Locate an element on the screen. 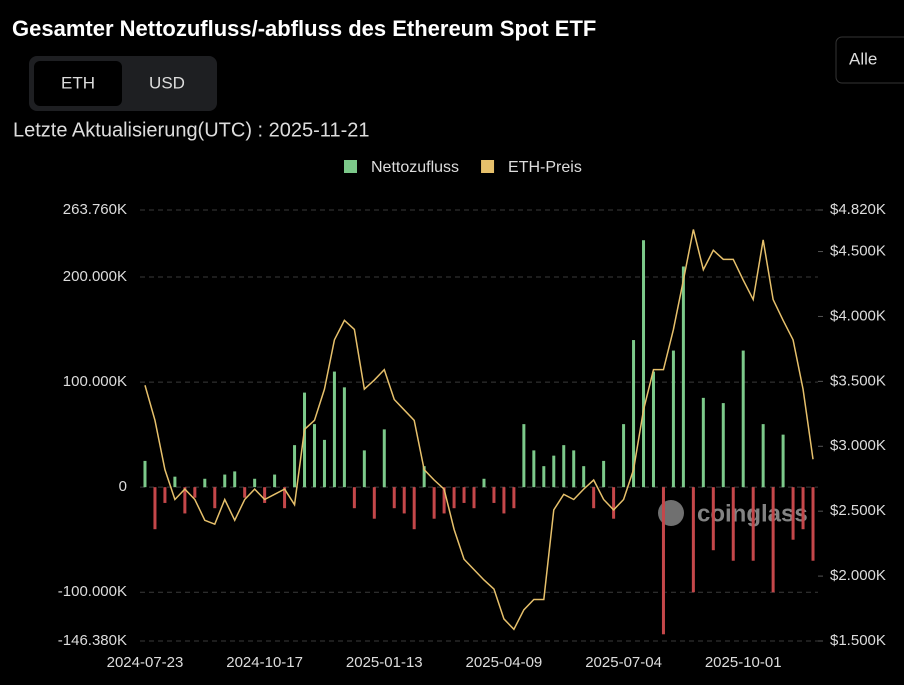 This screenshot has height=685, width=904. y-tick-label: -146.380K is located at coordinates (92, 640).